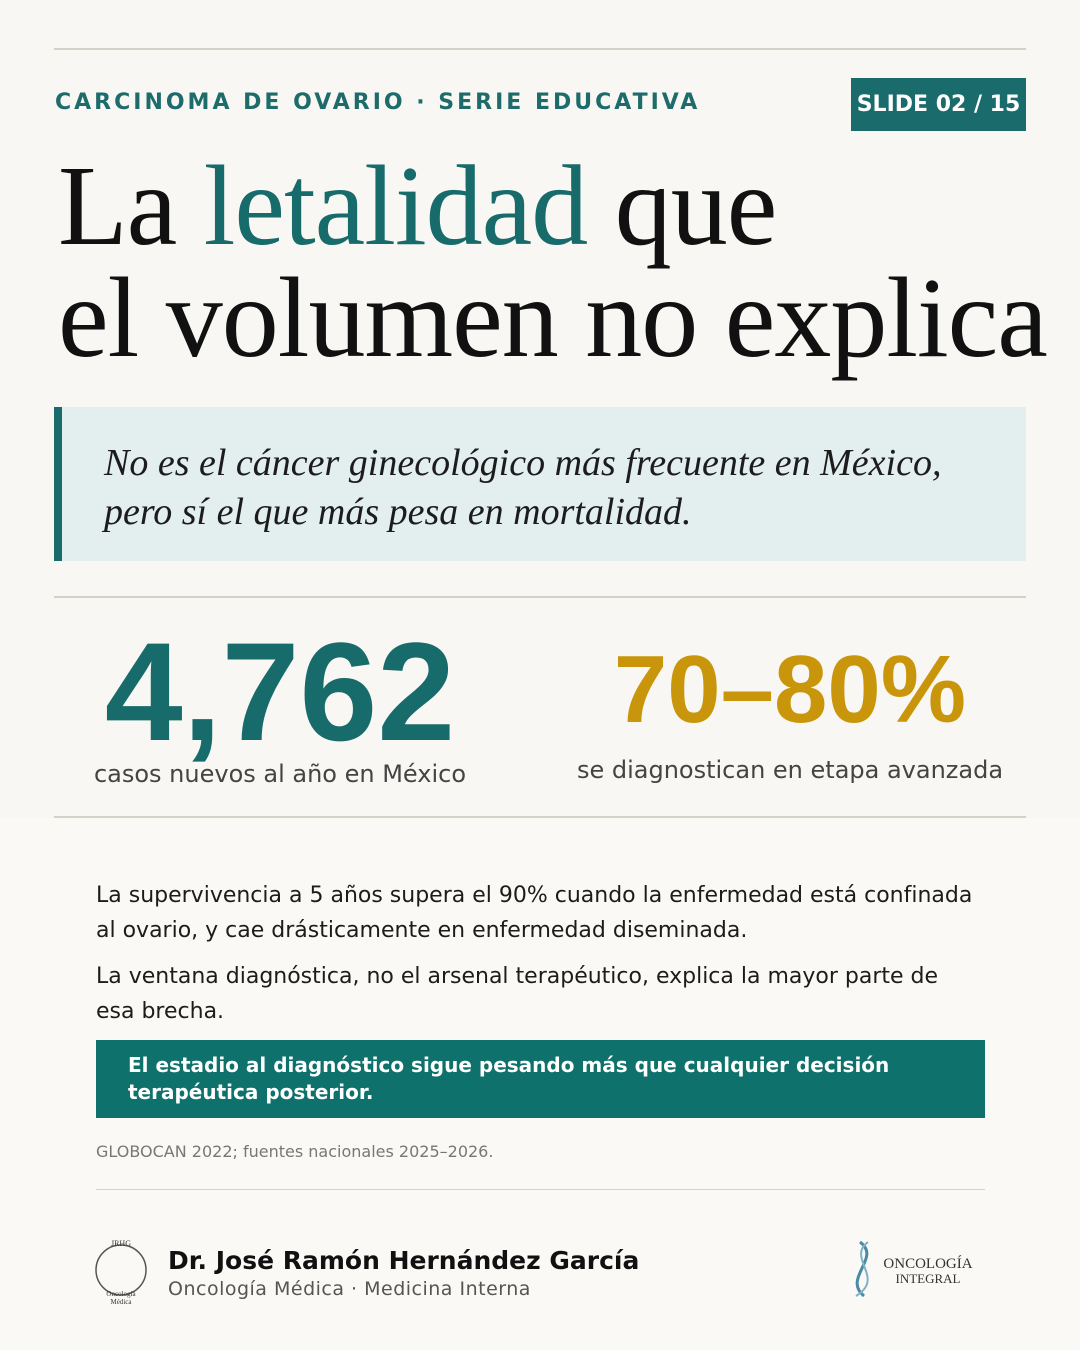 The width and height of the screenshot is (1080, 1350). Describe the element at coordinates (790, 770) in the screenshot. I see `stat-label: se diagnostican en etapa avanzada` at that location.